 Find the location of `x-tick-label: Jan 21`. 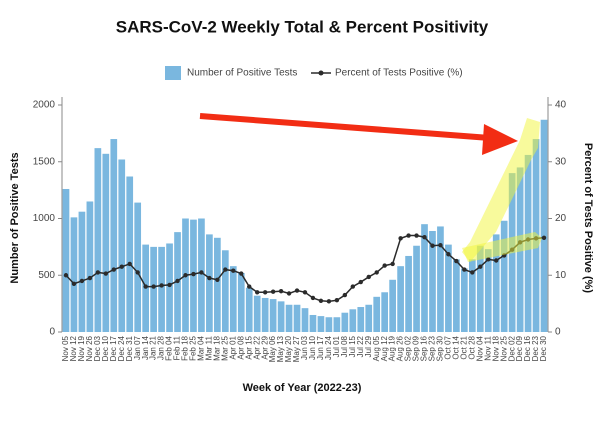

x-tick-label: Jan 21 is located at coordinates (153, 347).